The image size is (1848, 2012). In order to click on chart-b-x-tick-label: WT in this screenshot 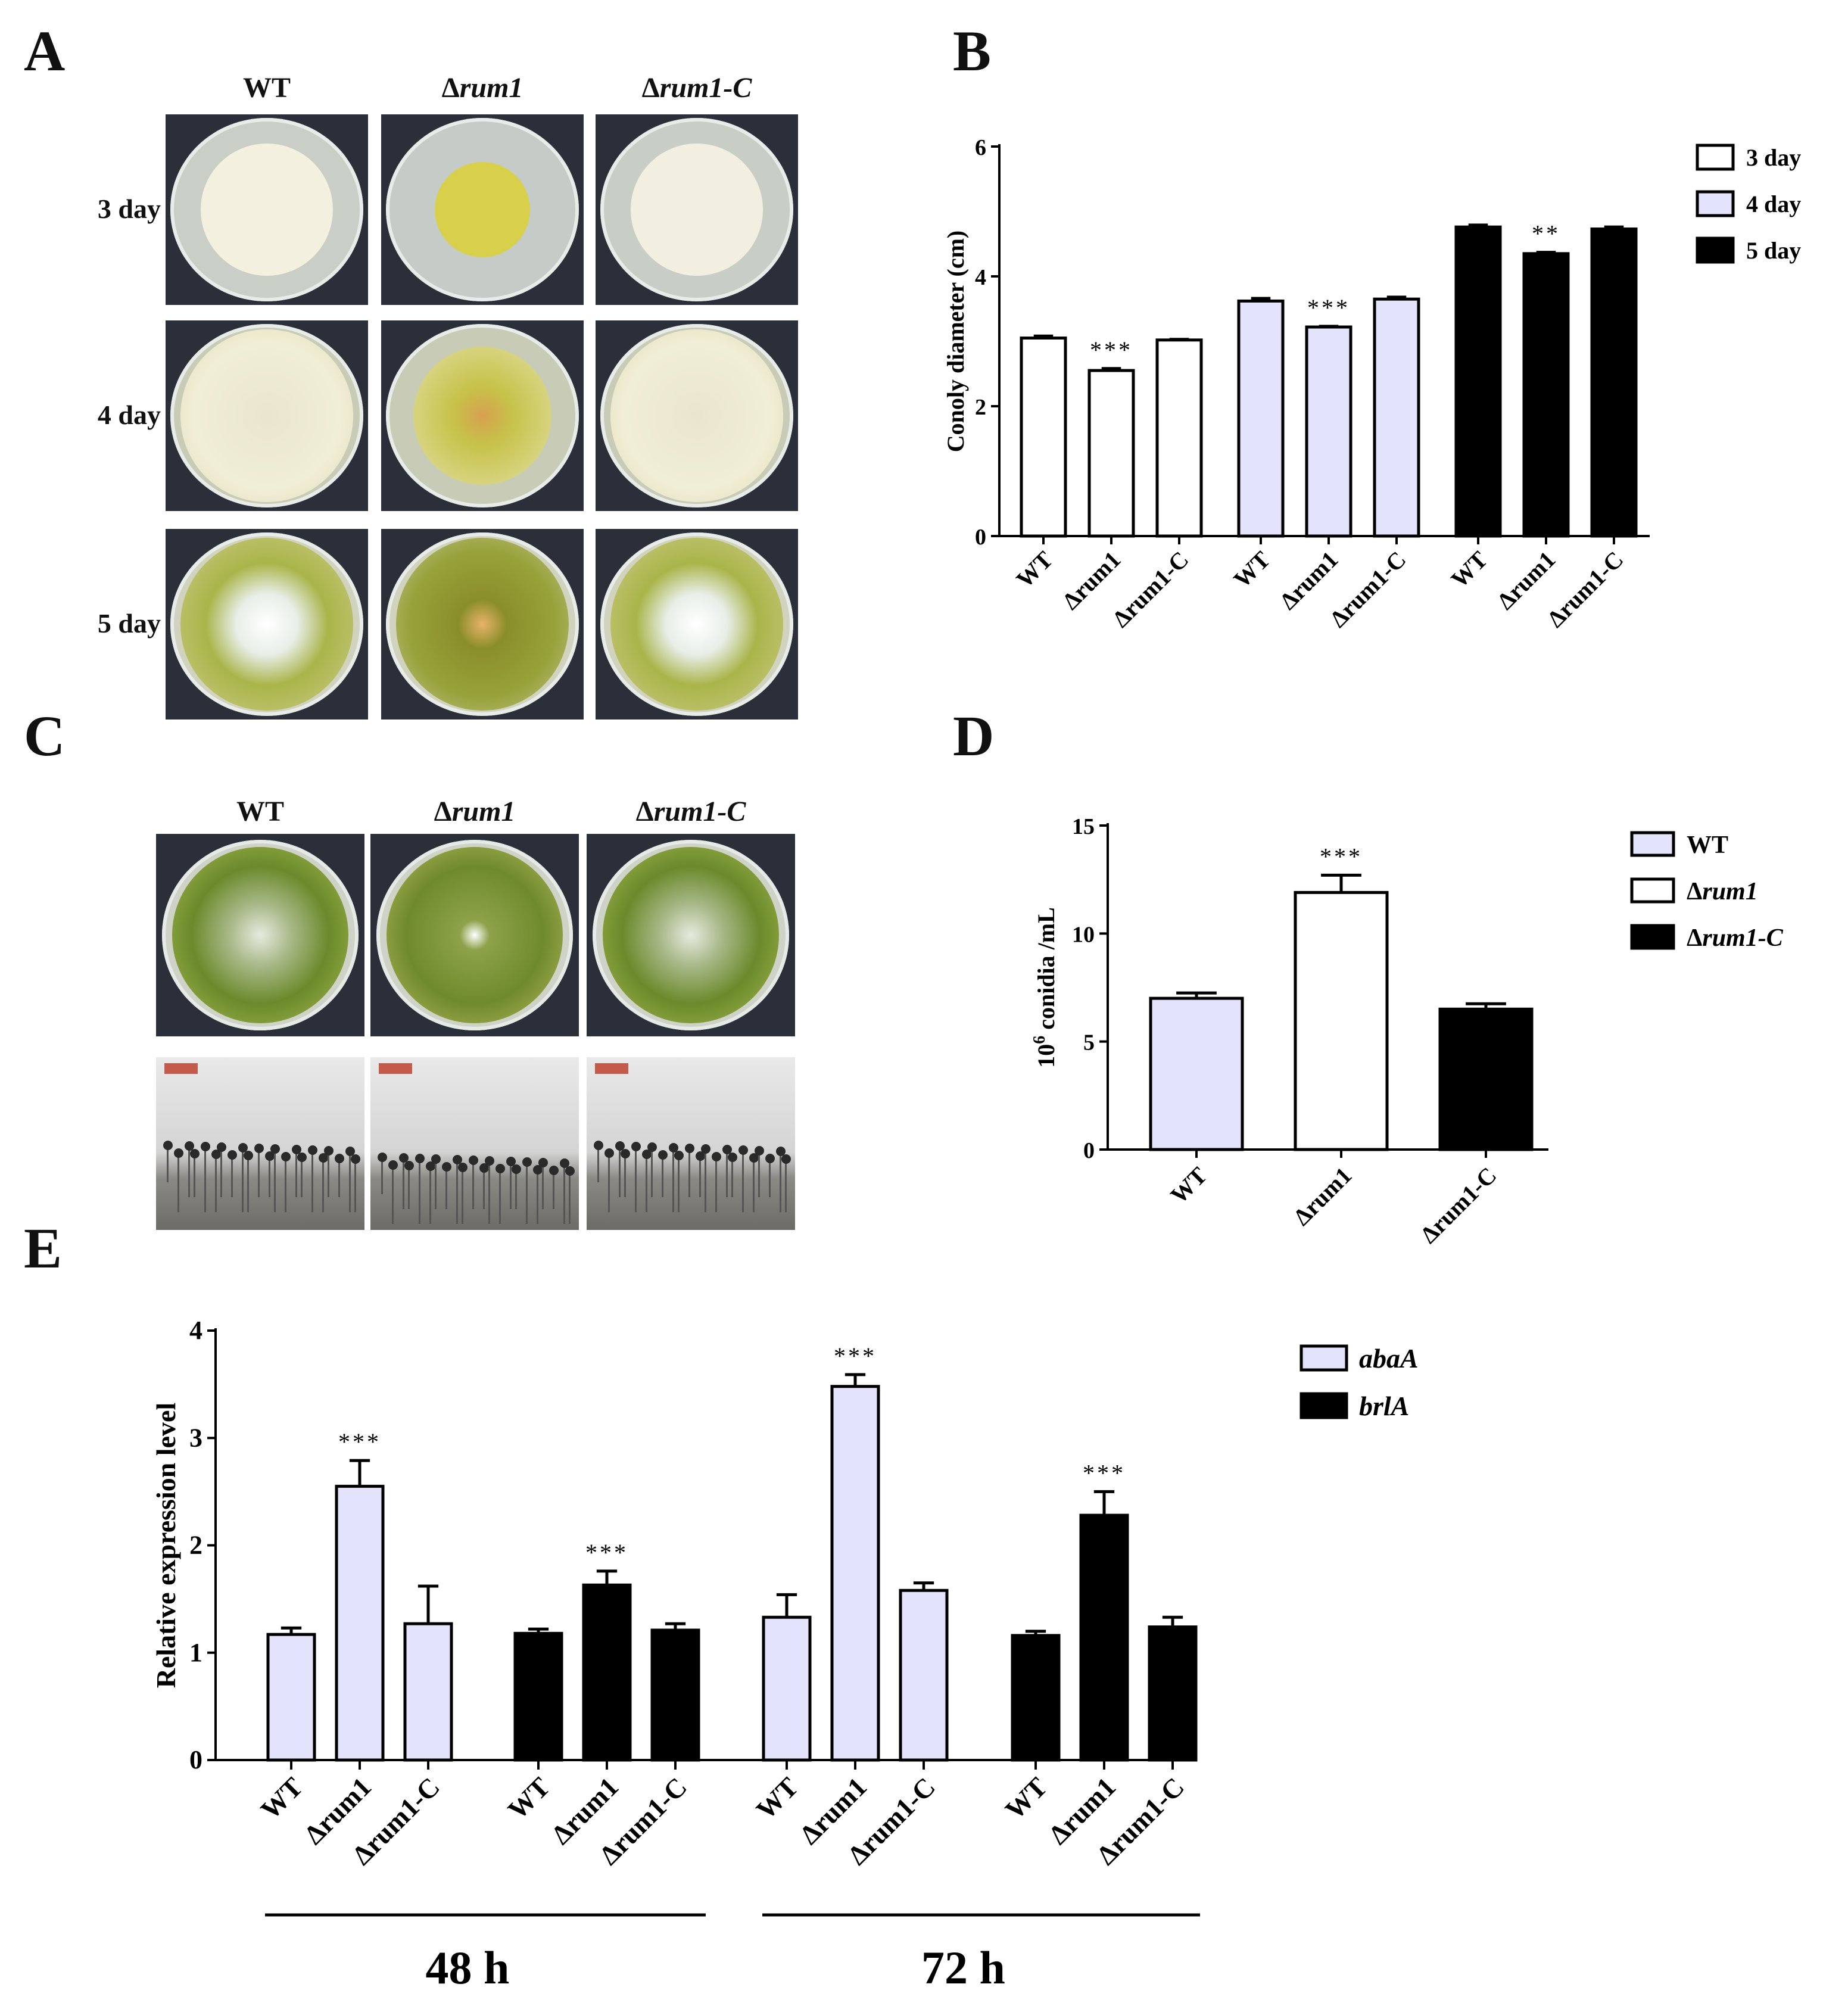, I will do `click(1034, 570)`.